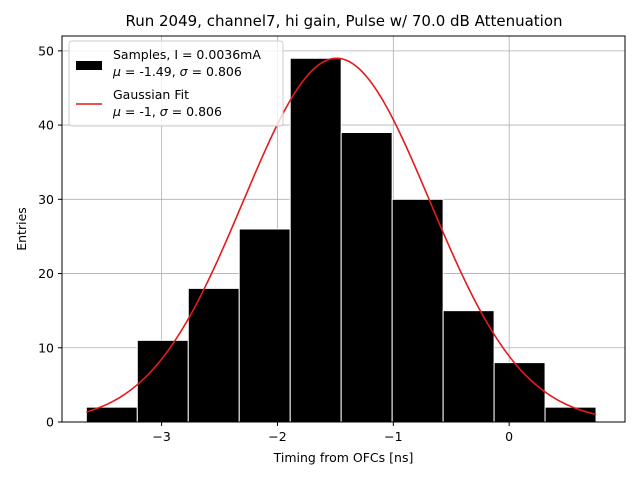  Describe the element at coordinates (46, 199) in the screenshot. I see `y-tick-label: 30` at that location.